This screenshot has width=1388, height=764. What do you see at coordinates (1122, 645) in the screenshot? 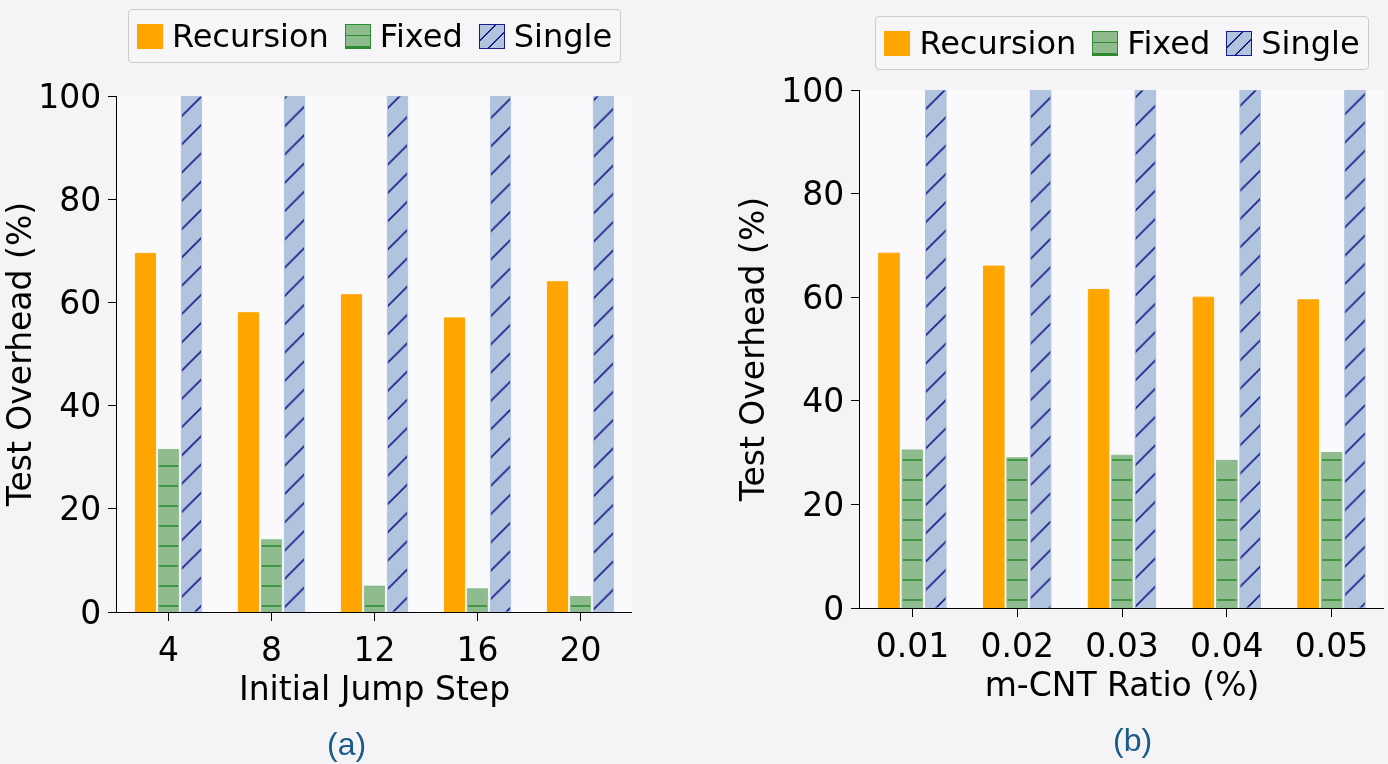
I see `x-tick-label: 0.03` at bounding box center [1122, 645].